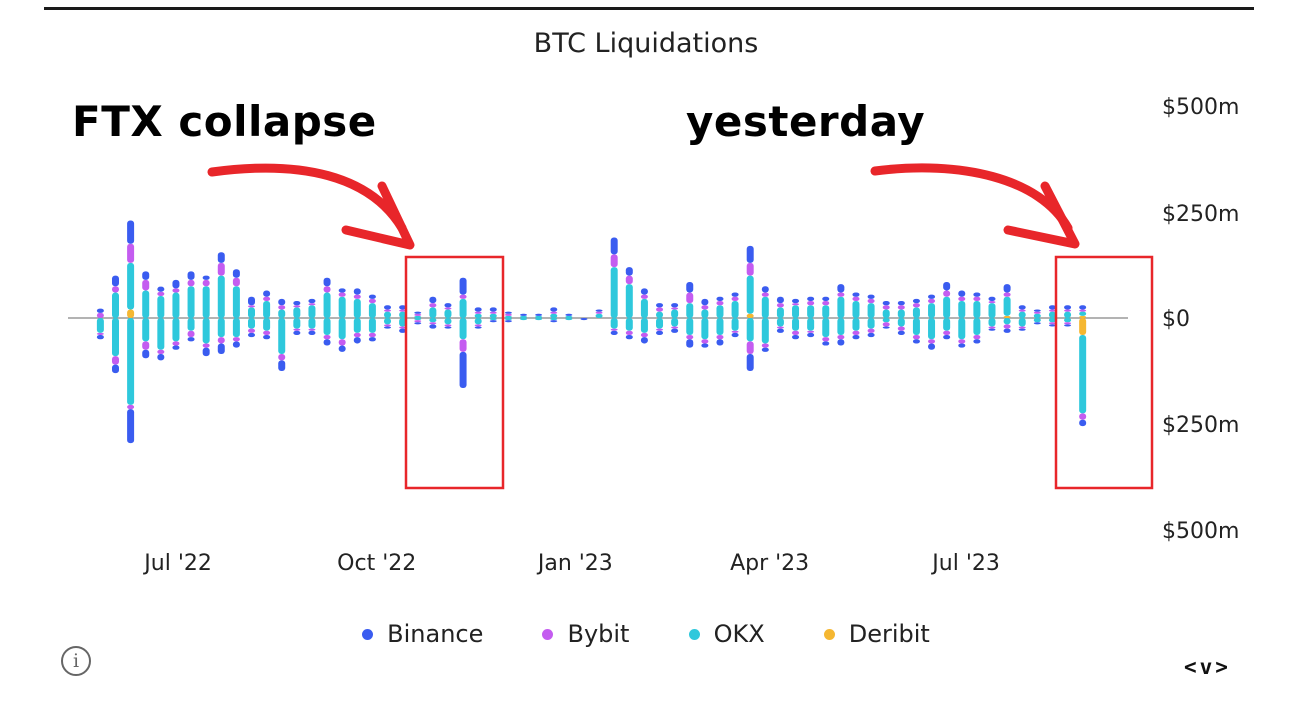 Image resolution: width=1292 pixels, height=715 pixels. Describe the element at coordinates (422, 634) in the screenshot. I see `legend-item-binance: Binance` at that location.